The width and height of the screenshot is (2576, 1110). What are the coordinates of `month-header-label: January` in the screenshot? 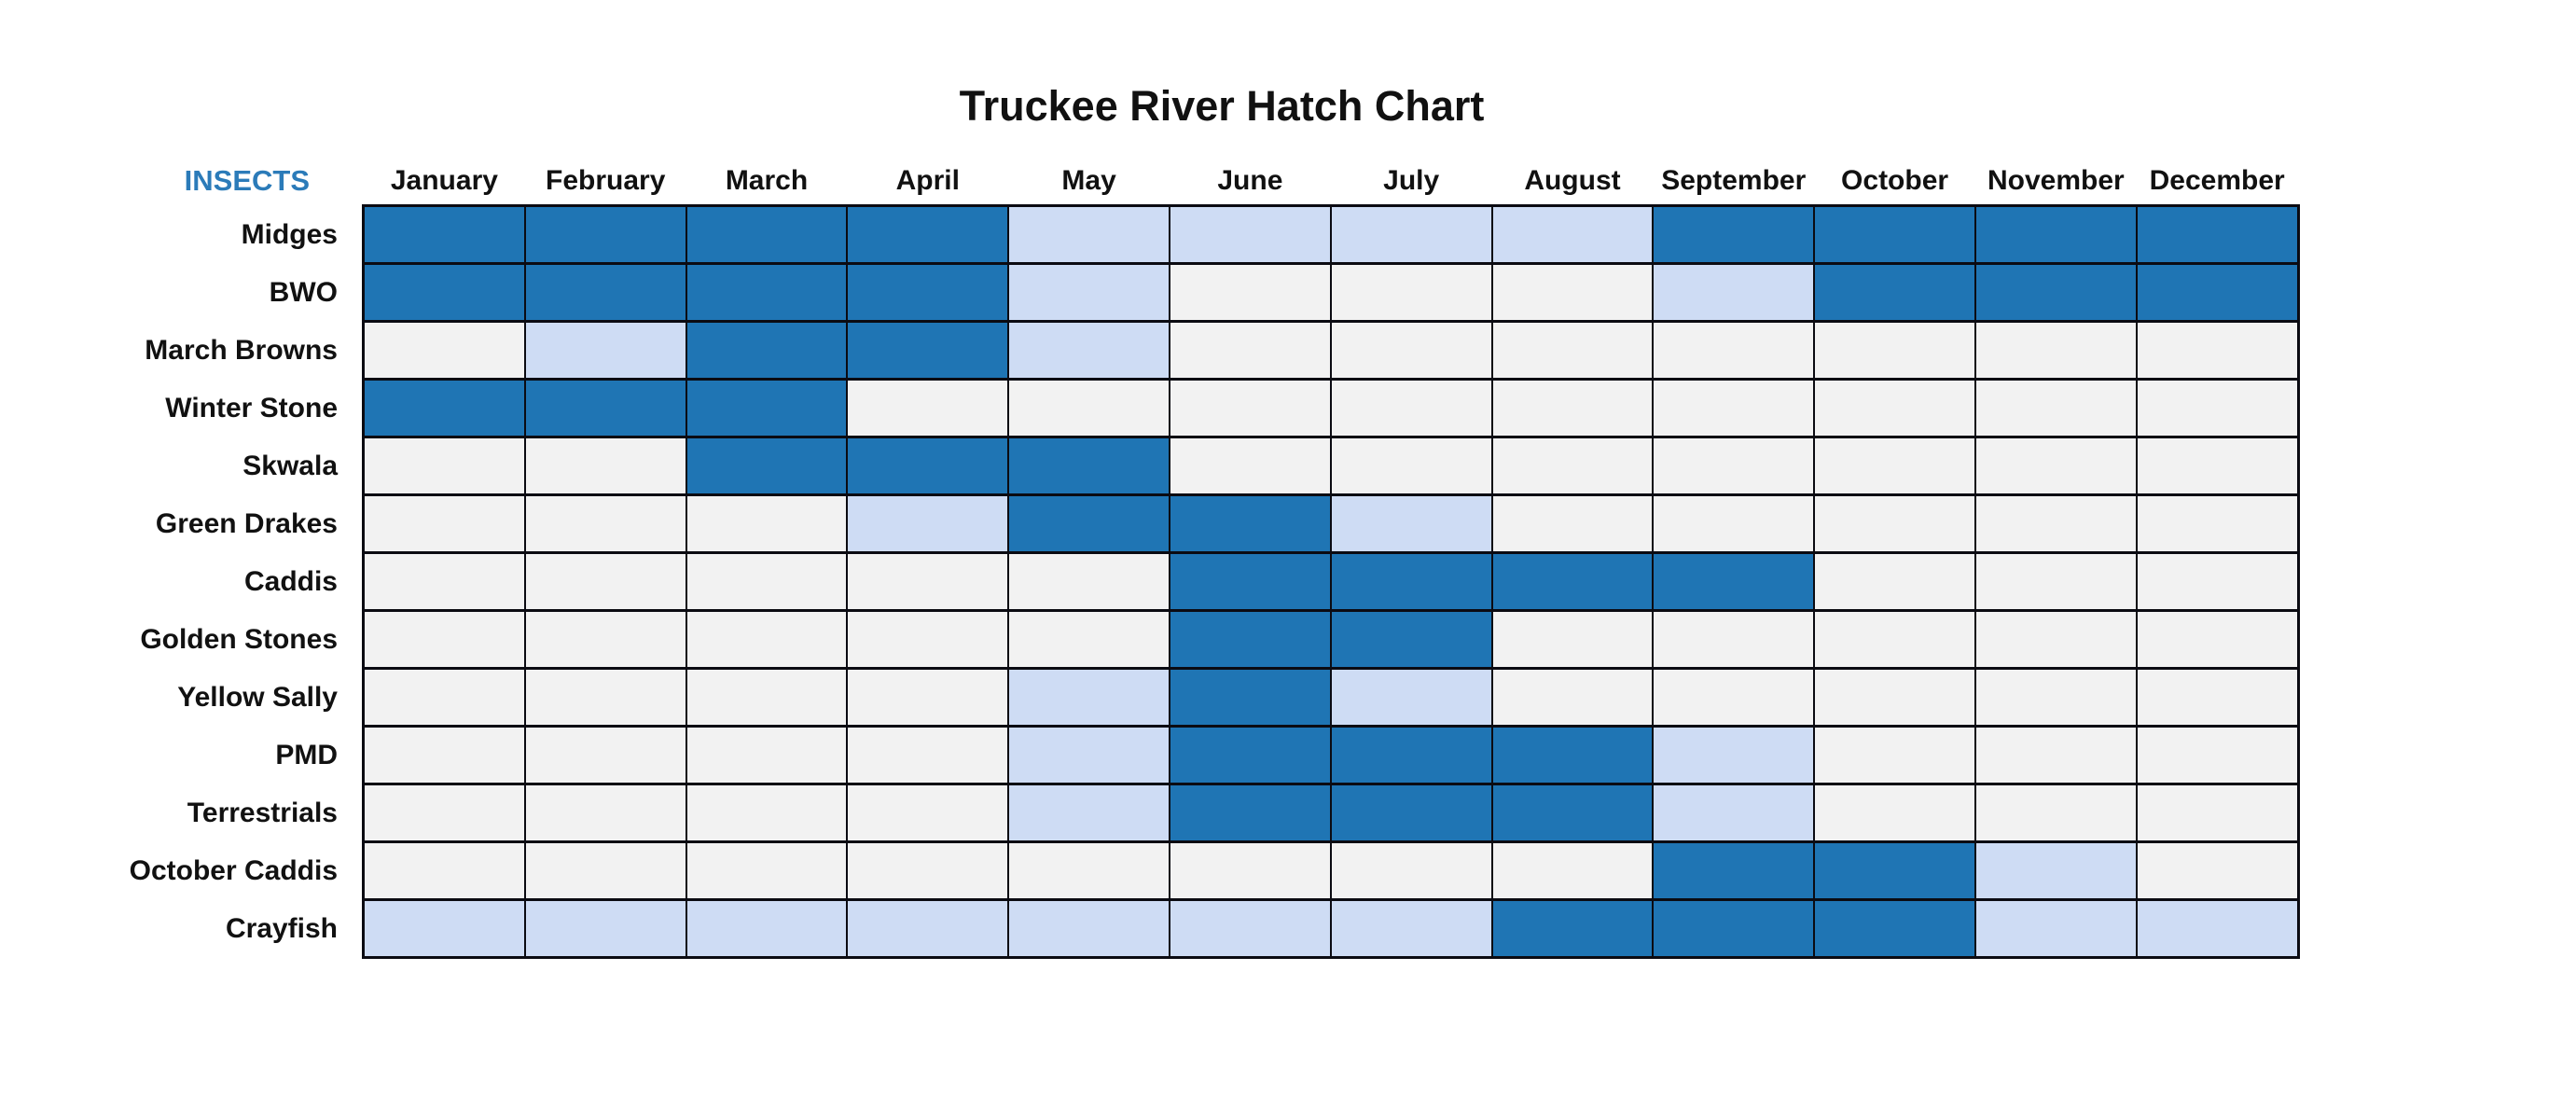 It's located at (444, 180).